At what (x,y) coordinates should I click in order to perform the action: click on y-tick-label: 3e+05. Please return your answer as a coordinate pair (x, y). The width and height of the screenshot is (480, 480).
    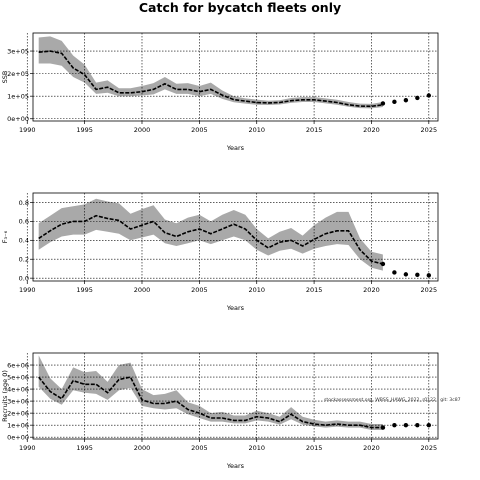
    Looking at the image, I should click on (18, 51).